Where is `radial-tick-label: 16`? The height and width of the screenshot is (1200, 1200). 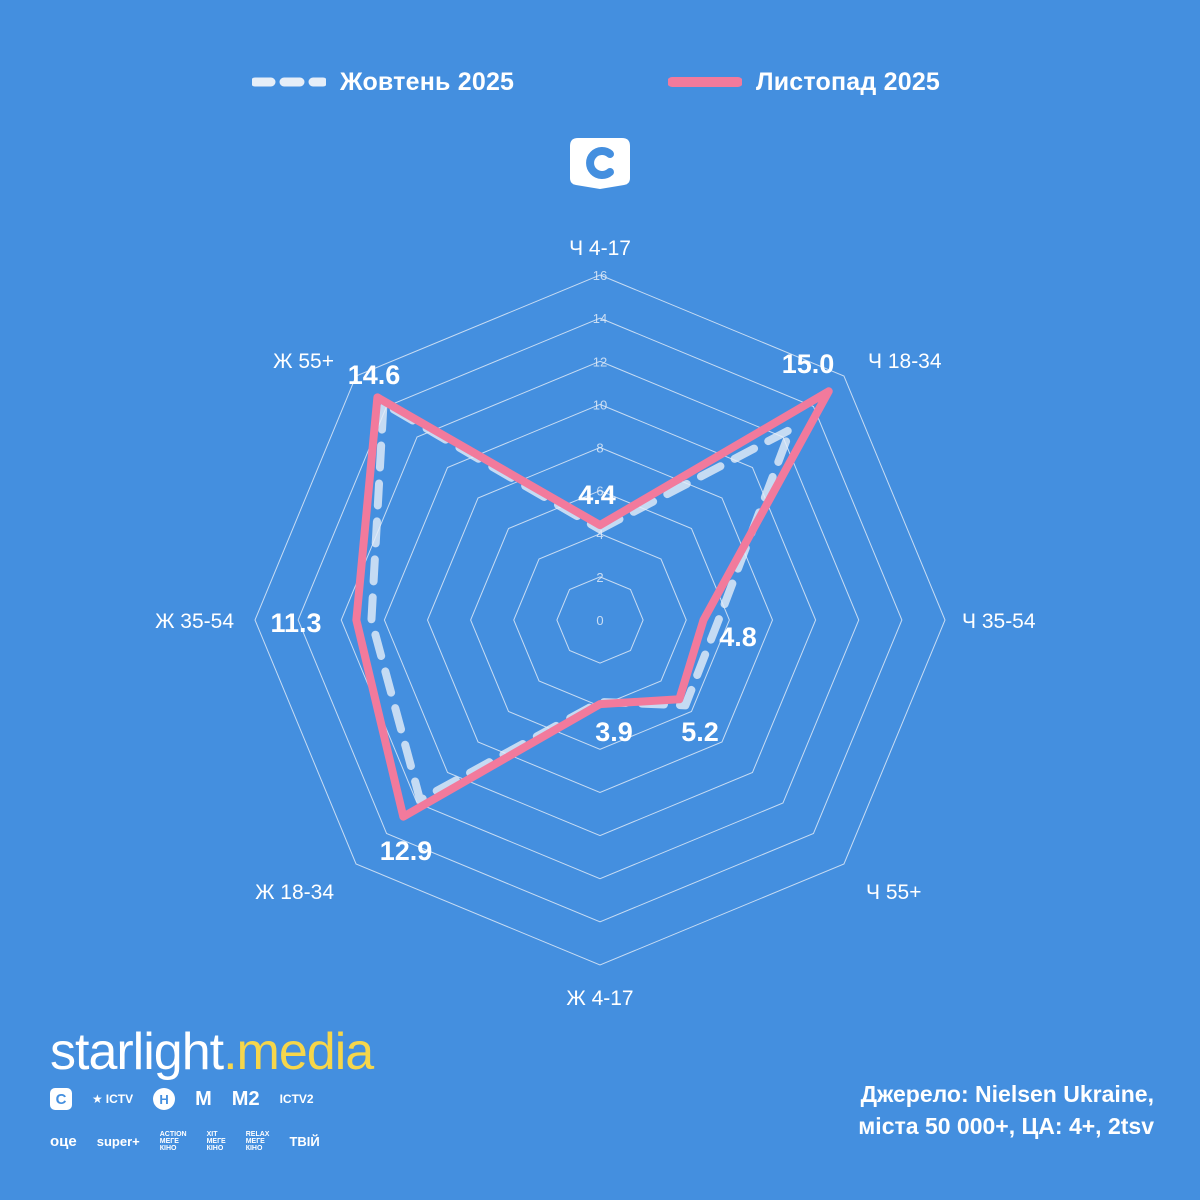
radial-tick-label: 16 is located at coordinates (600, 275).